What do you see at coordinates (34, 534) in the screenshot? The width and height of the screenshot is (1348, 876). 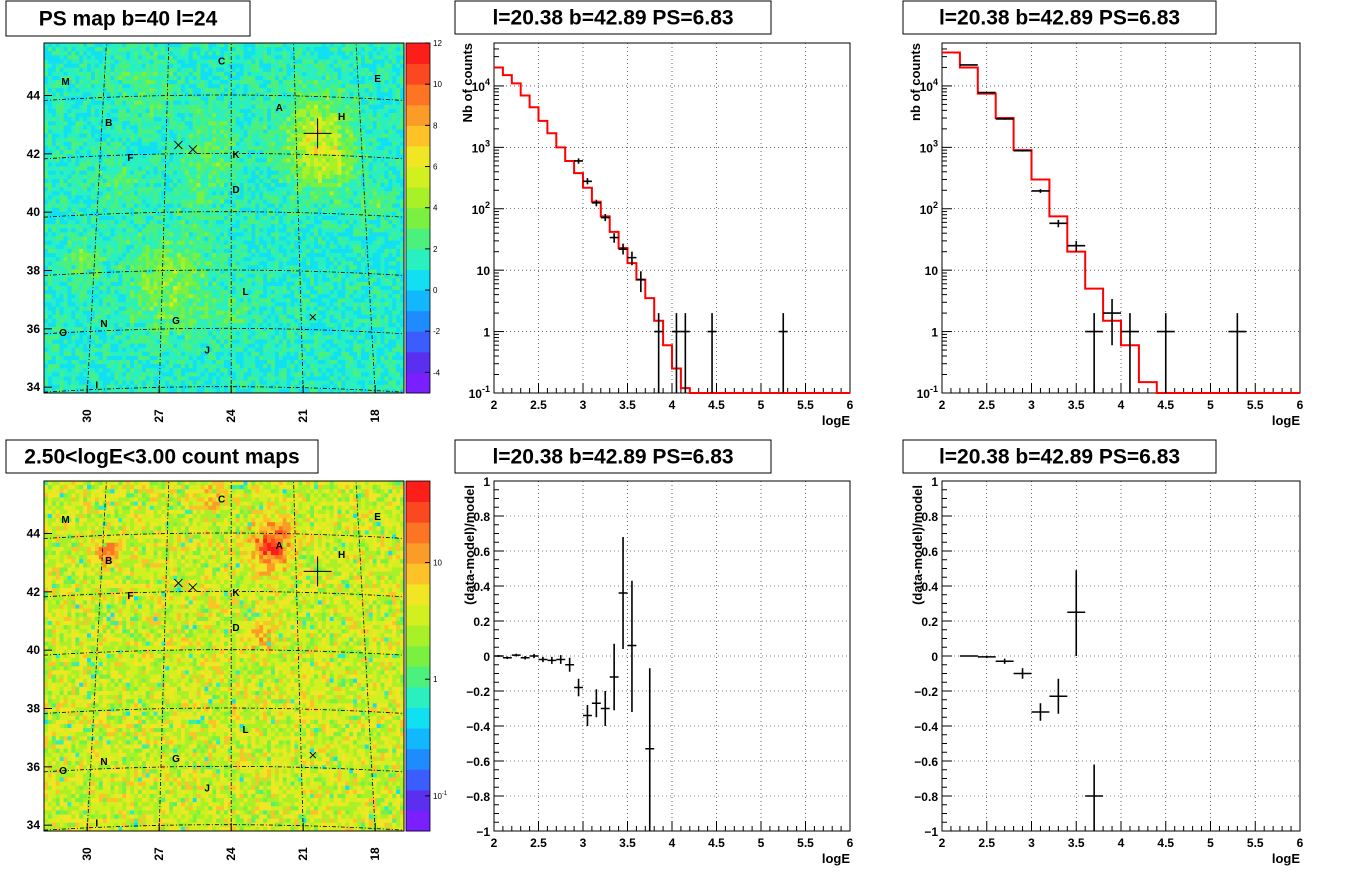 I see `y-tick-label: 44` at bounding box center [34, 534].